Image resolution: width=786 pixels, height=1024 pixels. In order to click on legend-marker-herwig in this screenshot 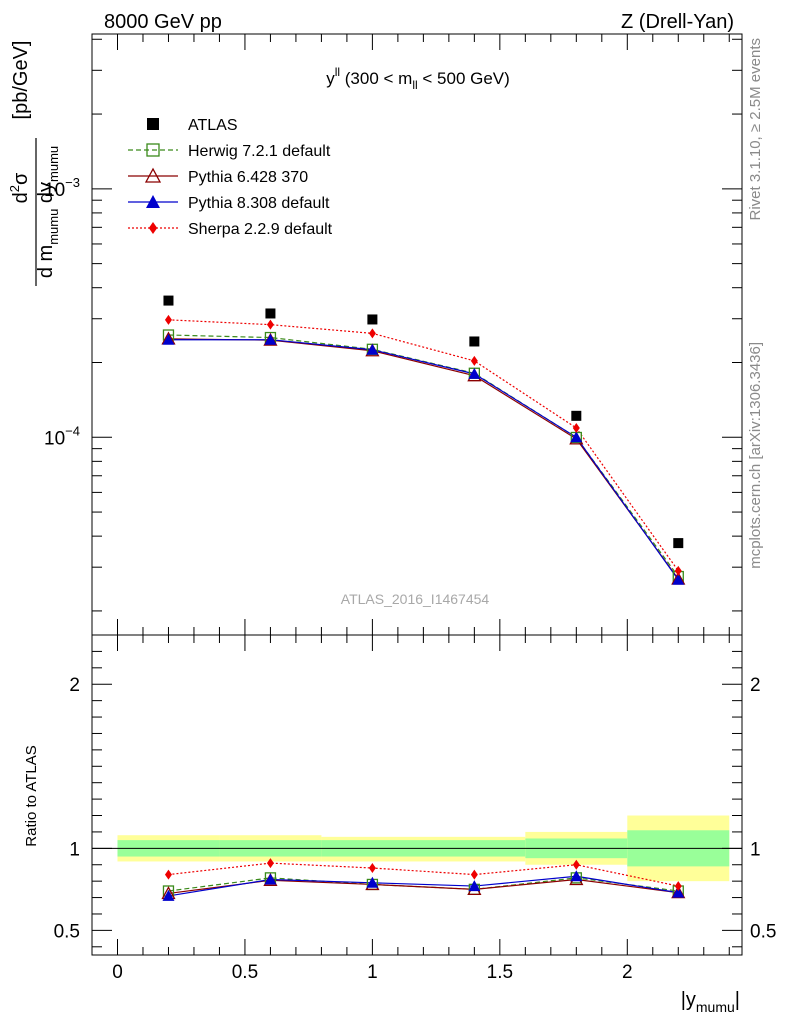, I will do `click(153, 150)`.